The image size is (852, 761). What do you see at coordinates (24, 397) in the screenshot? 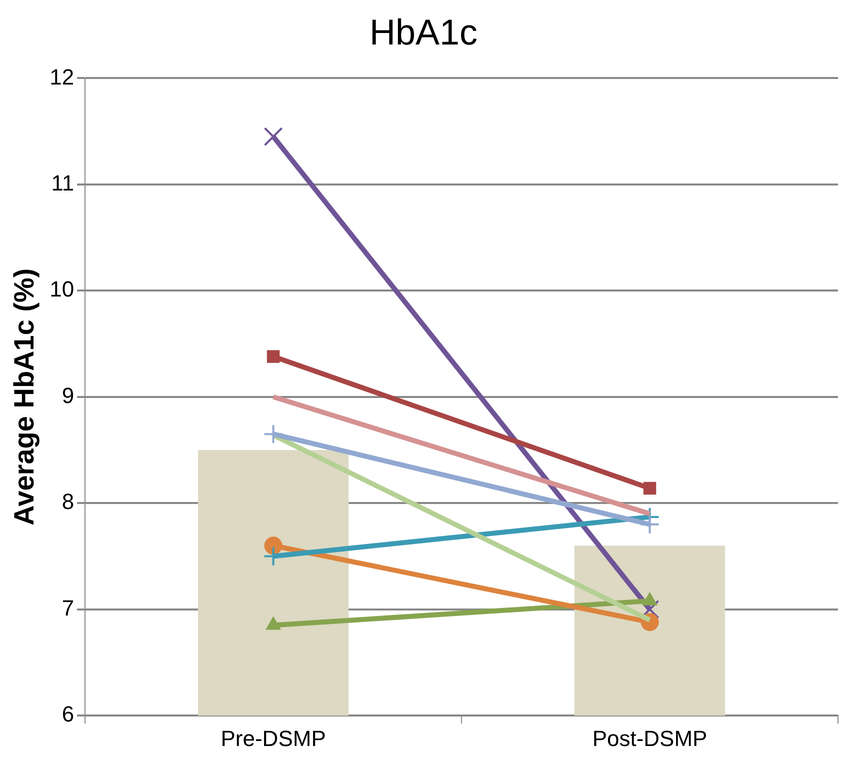
I see `y-axis-title: Average HbA1c (%)` at bounding box center [24, 397].